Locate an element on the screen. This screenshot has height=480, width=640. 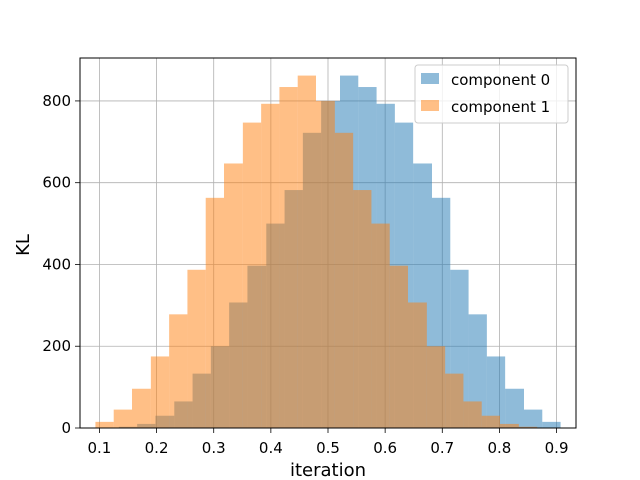
y-tick-label: 0 is located at coordinates (66, 428).